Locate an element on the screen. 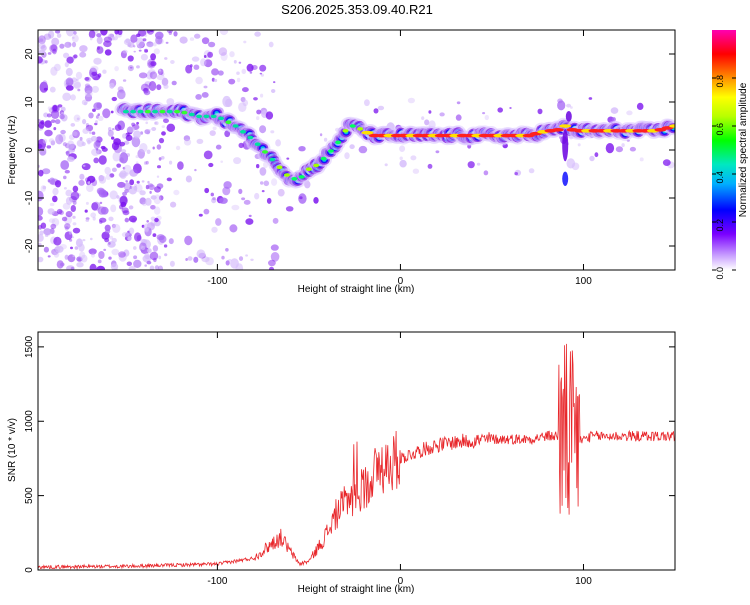 The image size is (750, 605). spectrogram-xlabel: Height of straight line (km) is located at coordinates (356, 289).